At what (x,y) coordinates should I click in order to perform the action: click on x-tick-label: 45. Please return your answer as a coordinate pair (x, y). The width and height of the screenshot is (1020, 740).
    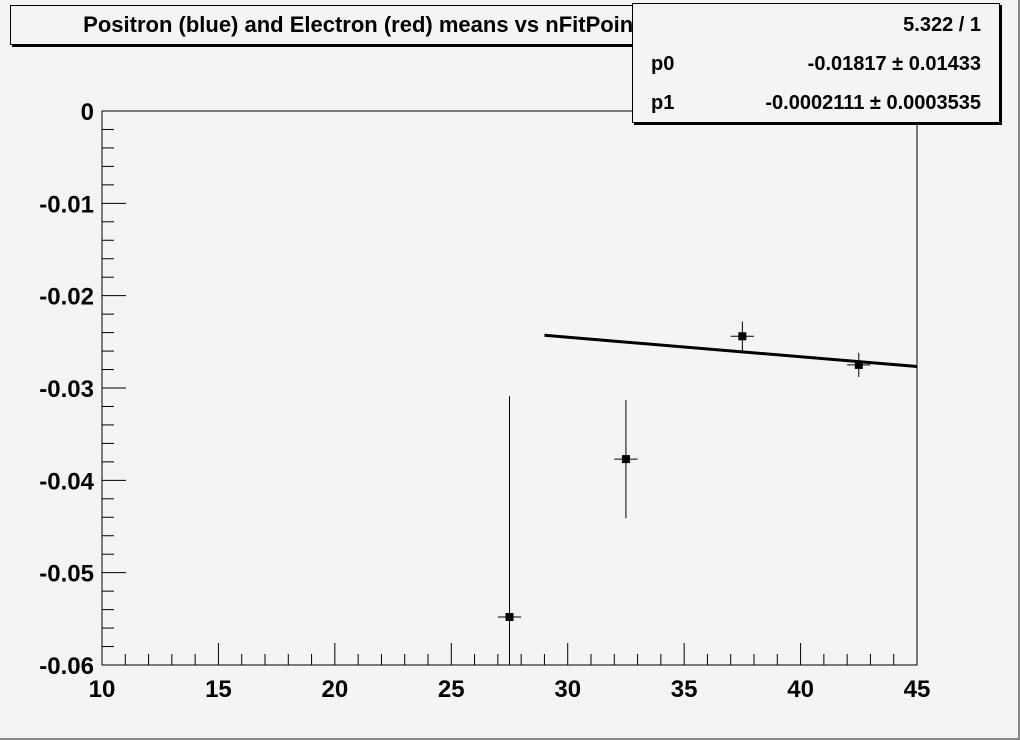
    Looking at the image, I should click on (917, 689).